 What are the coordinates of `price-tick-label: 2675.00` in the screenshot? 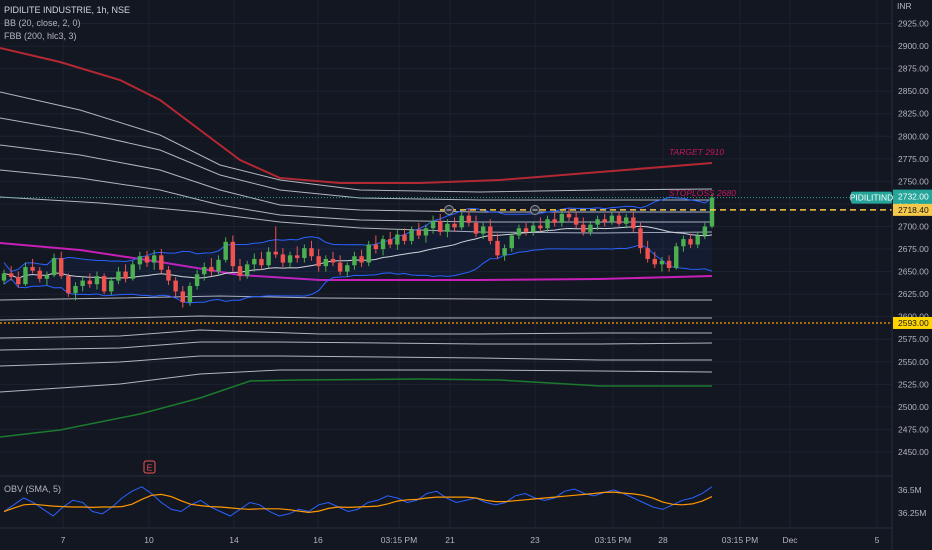 It's located at (913, 249).